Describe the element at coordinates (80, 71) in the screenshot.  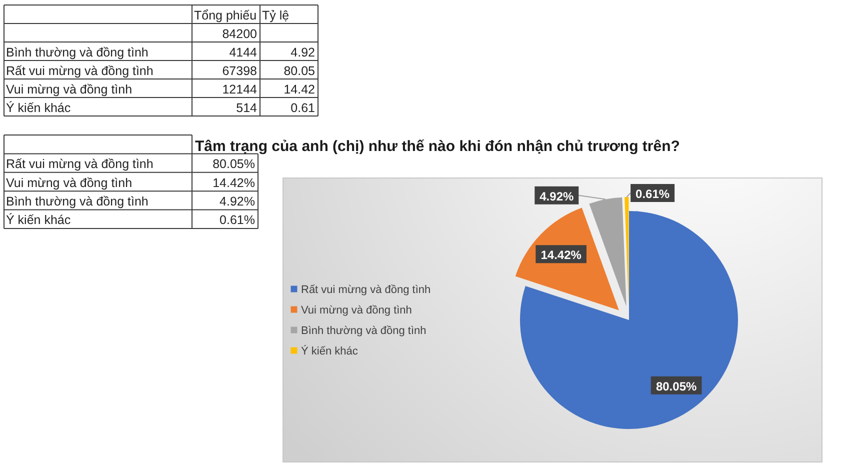
I see `text: Rất vui mừng và đồng tình` at that location.